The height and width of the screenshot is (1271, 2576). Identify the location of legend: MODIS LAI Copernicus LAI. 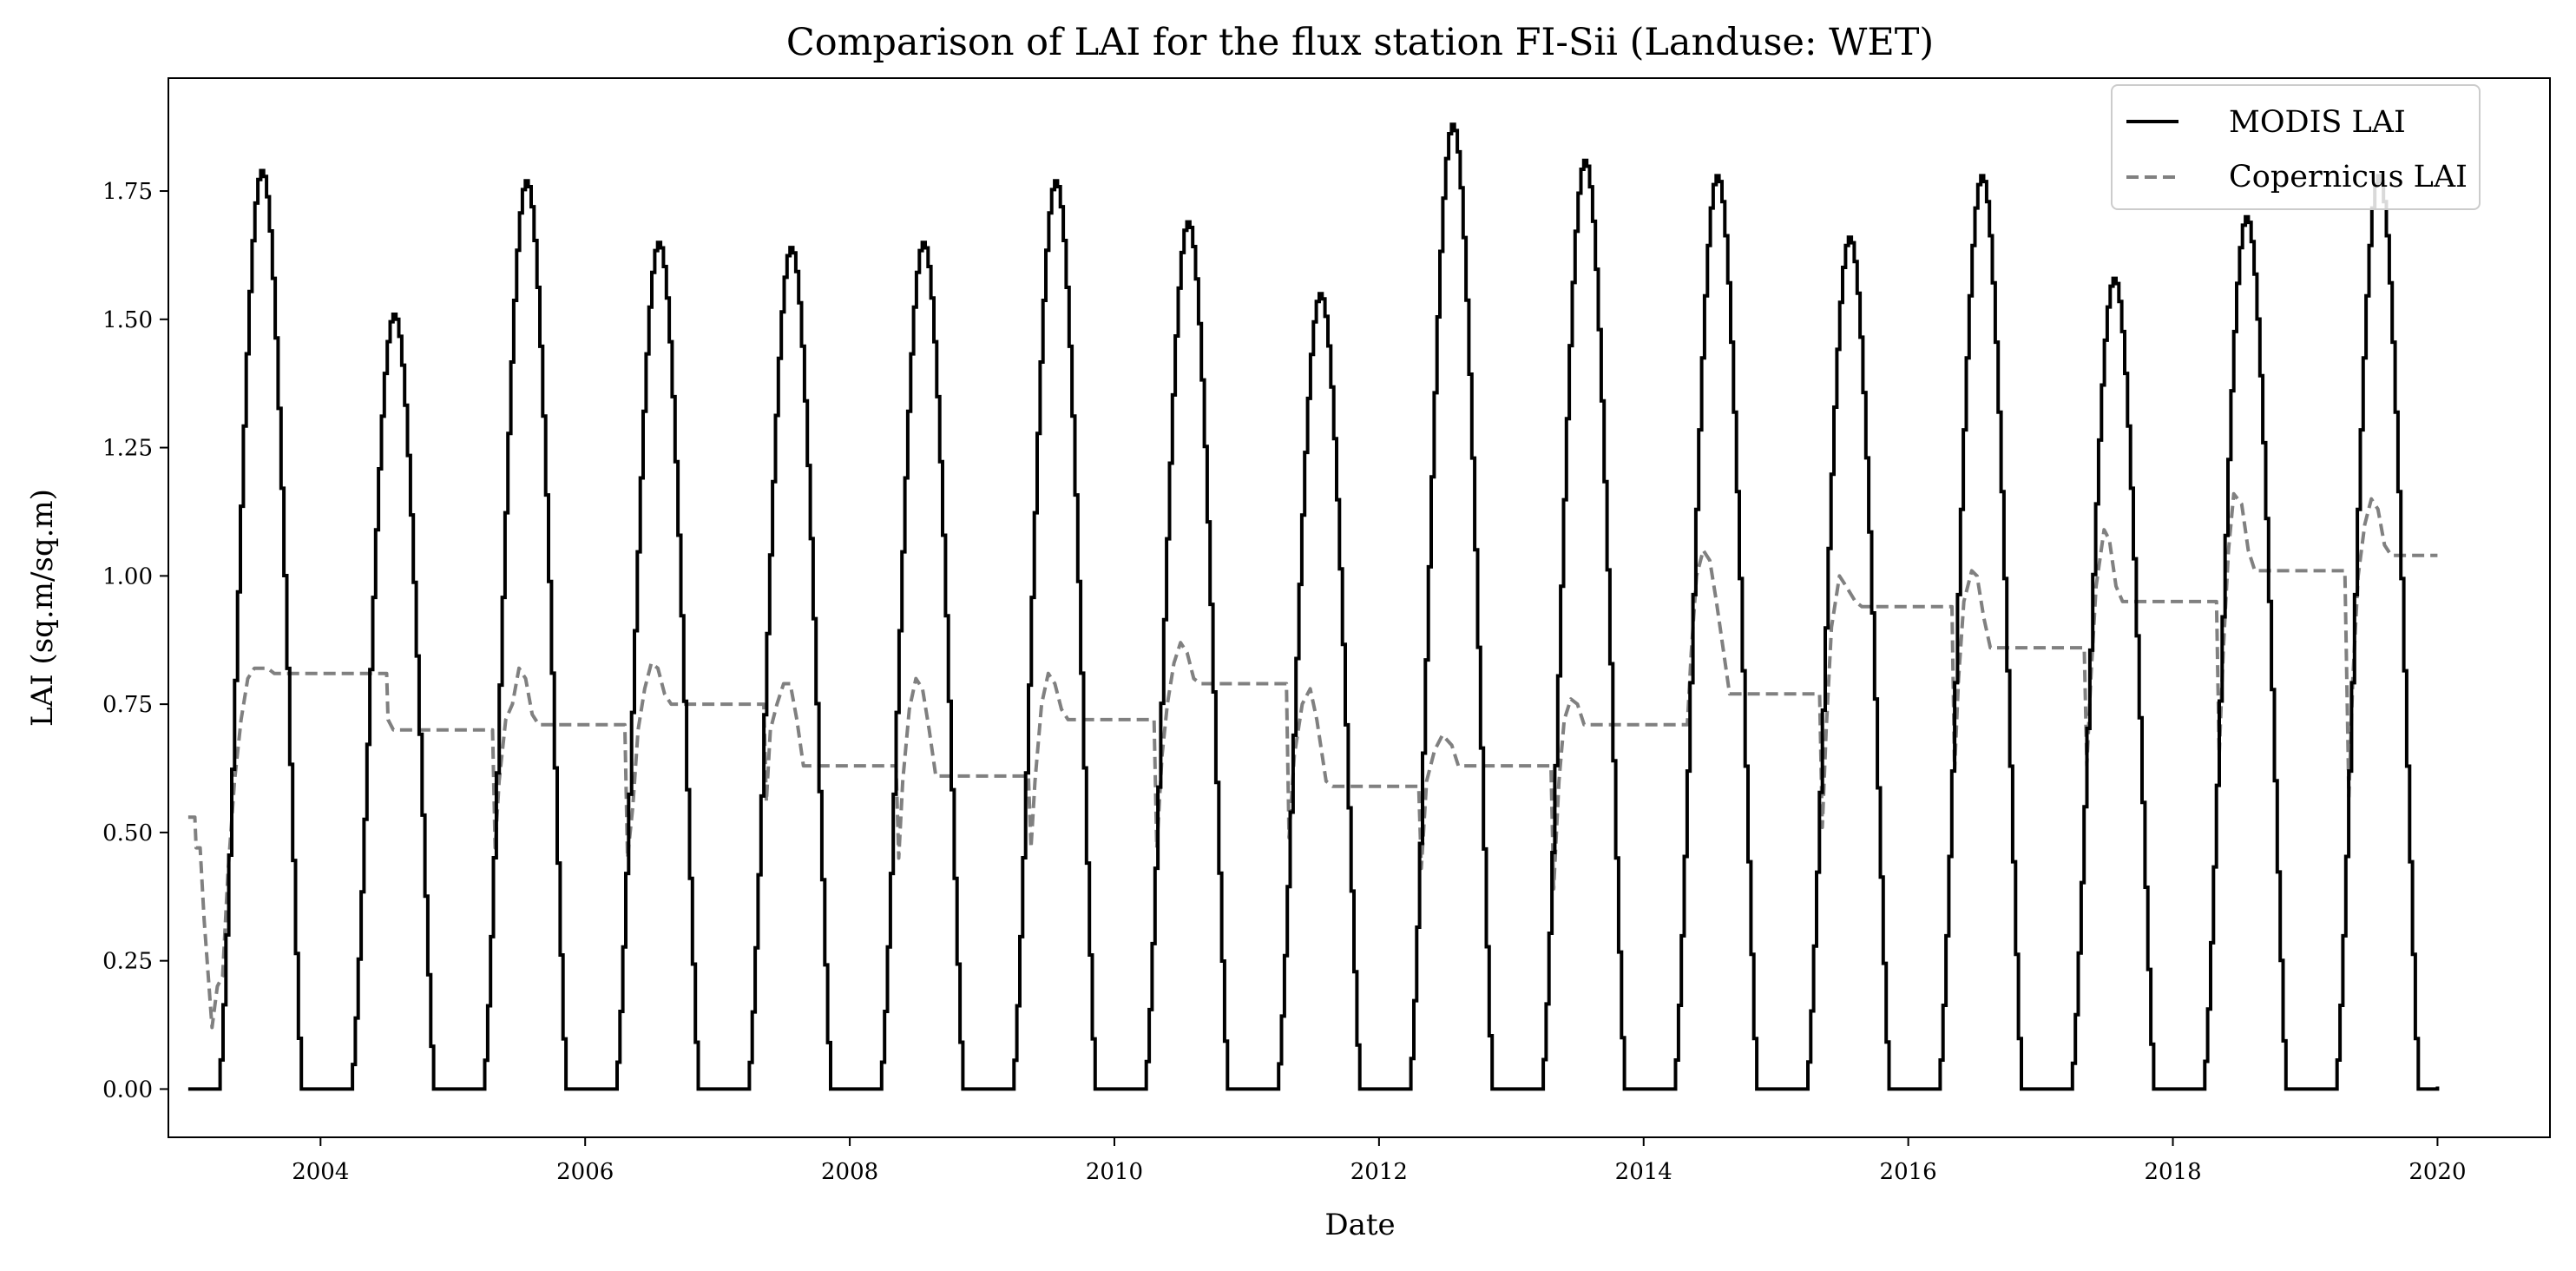
(2296, 147).